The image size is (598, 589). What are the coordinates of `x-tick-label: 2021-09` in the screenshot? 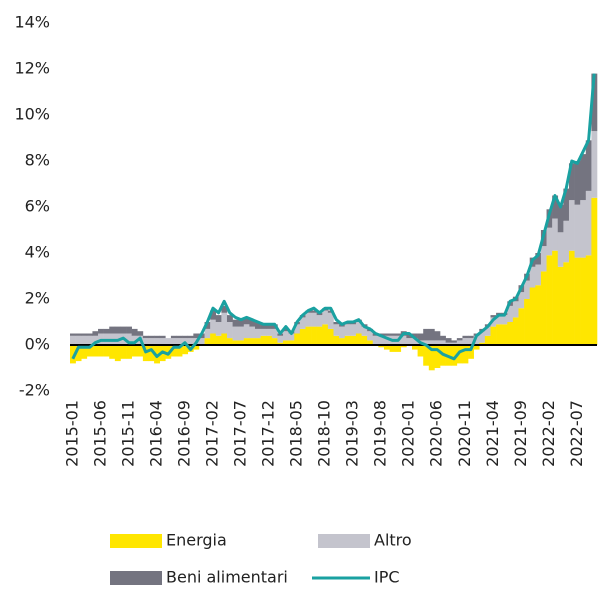 It's located at (520, 433).